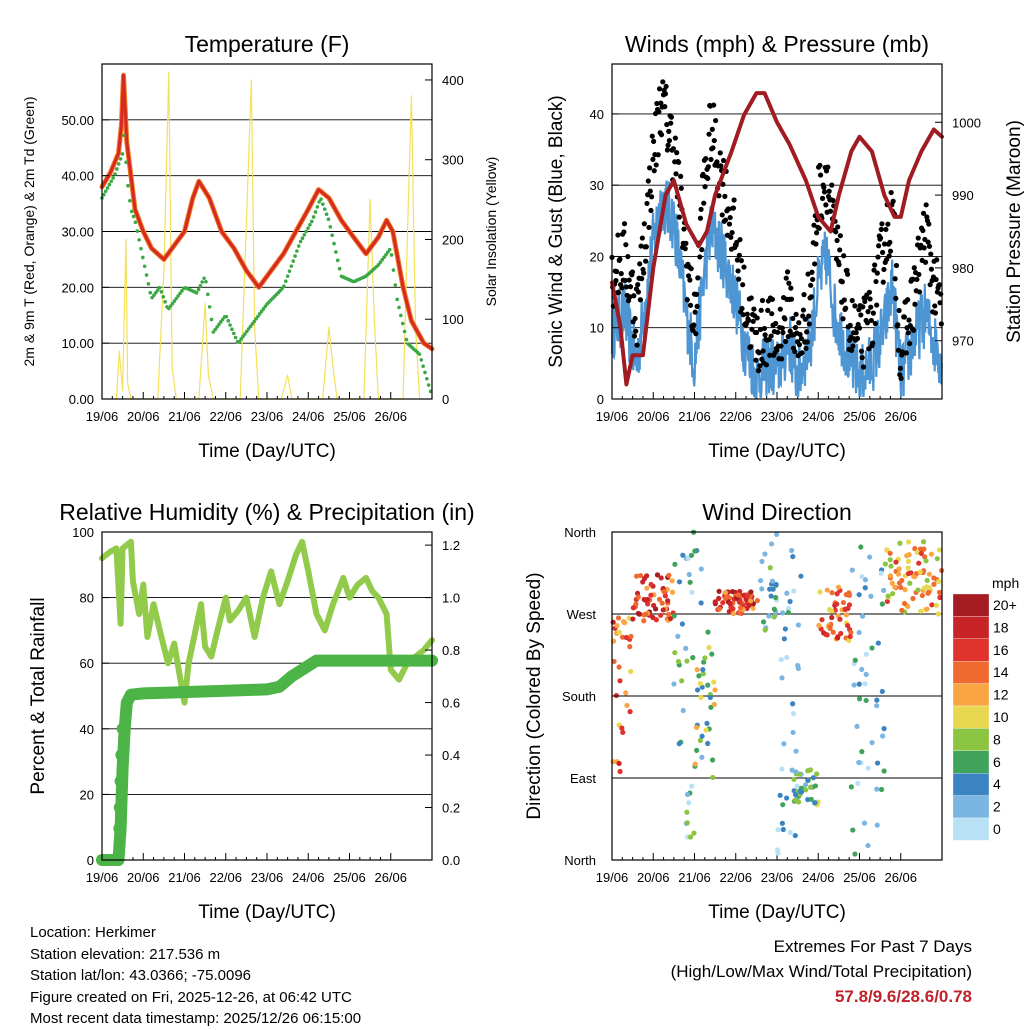  What do you see at coordinates (997, 807) in the screenshot?
I see `legend-label: 2` at bounding box center [997, 807].